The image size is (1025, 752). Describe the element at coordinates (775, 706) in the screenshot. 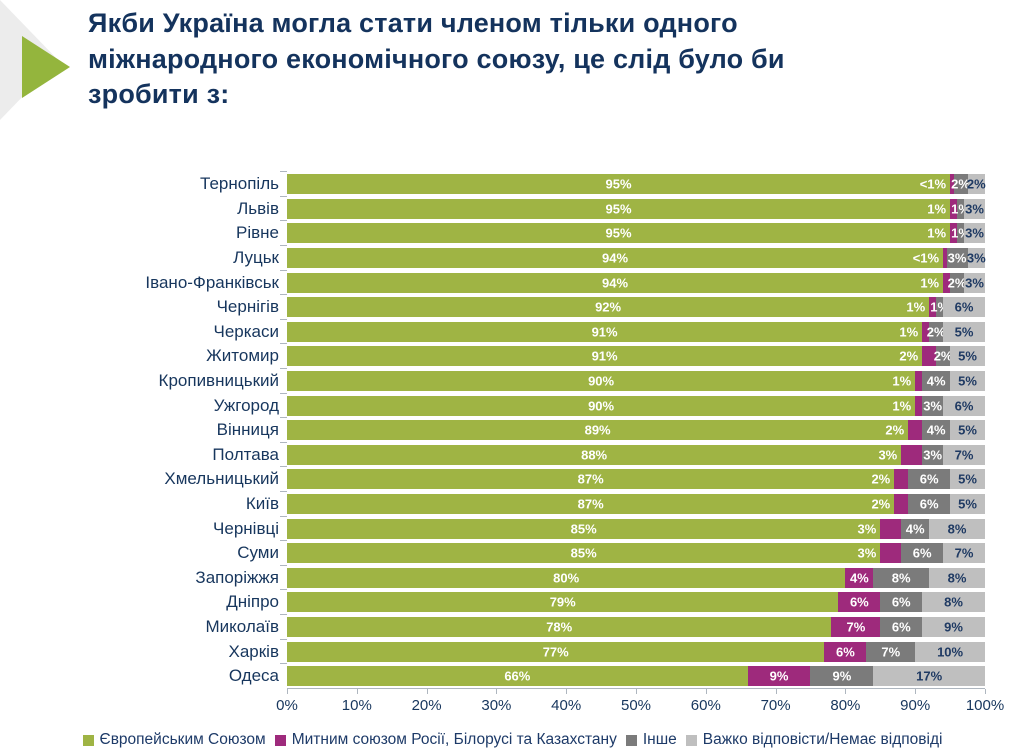

I see `x-tick-label: 70%` at that location.